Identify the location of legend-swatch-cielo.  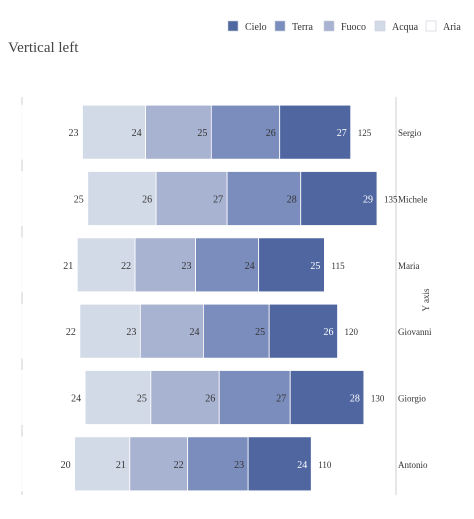
(233, 26).